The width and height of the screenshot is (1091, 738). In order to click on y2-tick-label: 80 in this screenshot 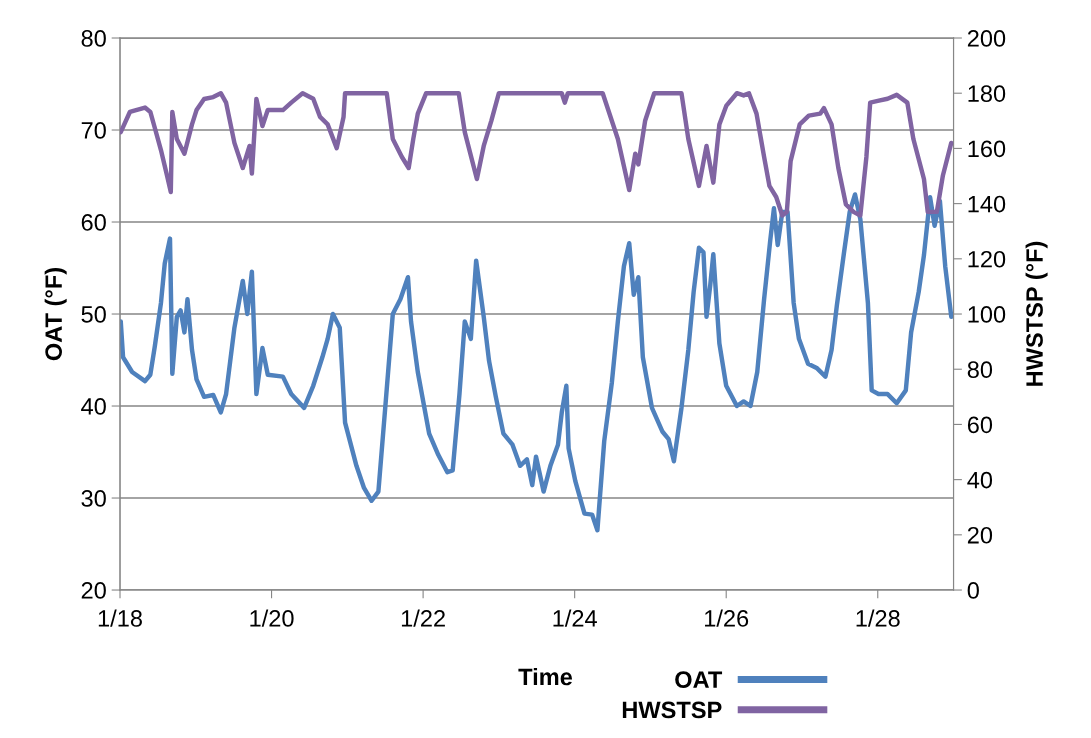, I will do `click(980, 370)`.